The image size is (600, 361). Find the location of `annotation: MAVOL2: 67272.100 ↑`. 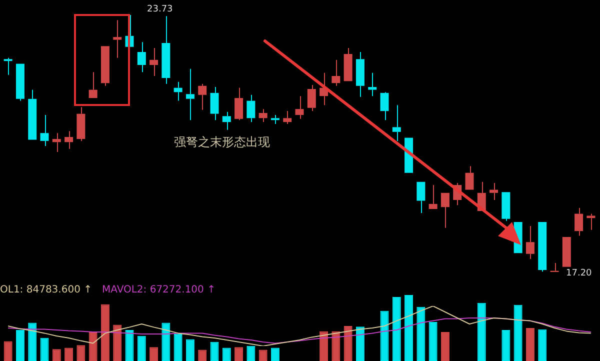

annotation: MAVOL2: 67272.100 ↑ is located at coordinates (159, 290).